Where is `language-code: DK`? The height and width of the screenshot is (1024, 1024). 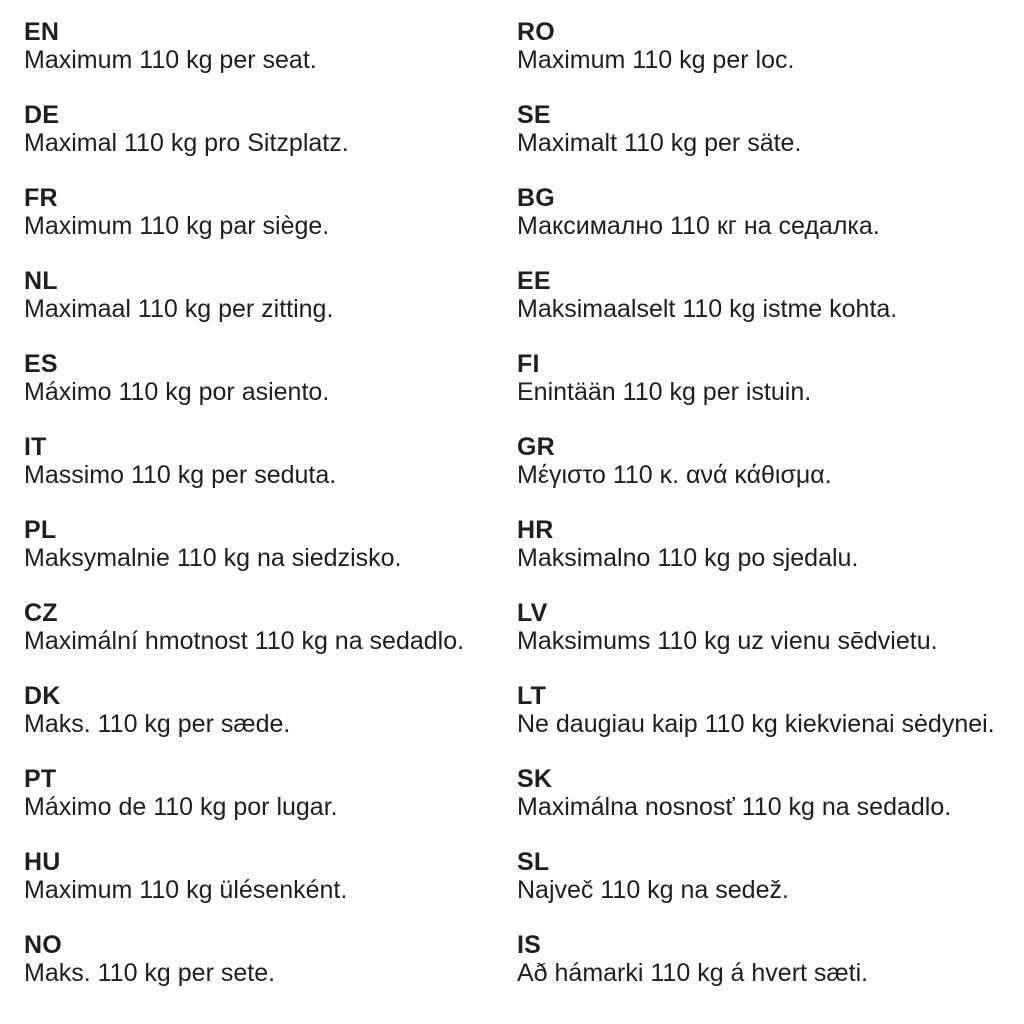
language-code: DK is located at coordinates (42, 696).